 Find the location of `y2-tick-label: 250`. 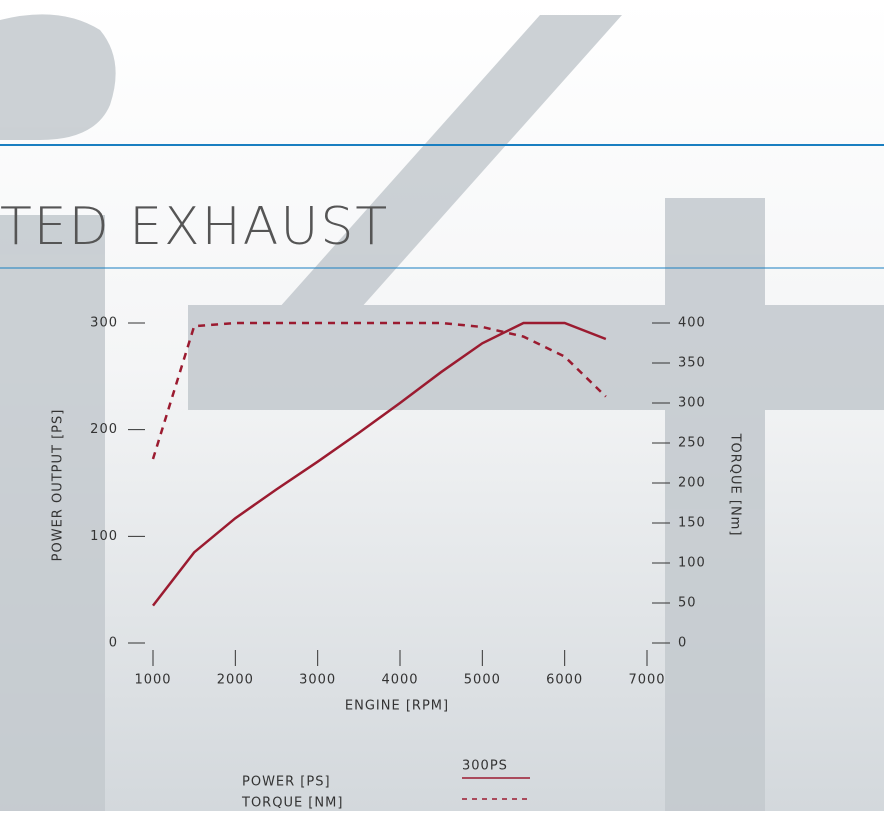

y2-tick-label: 250 is located at coordinates (692, 443).